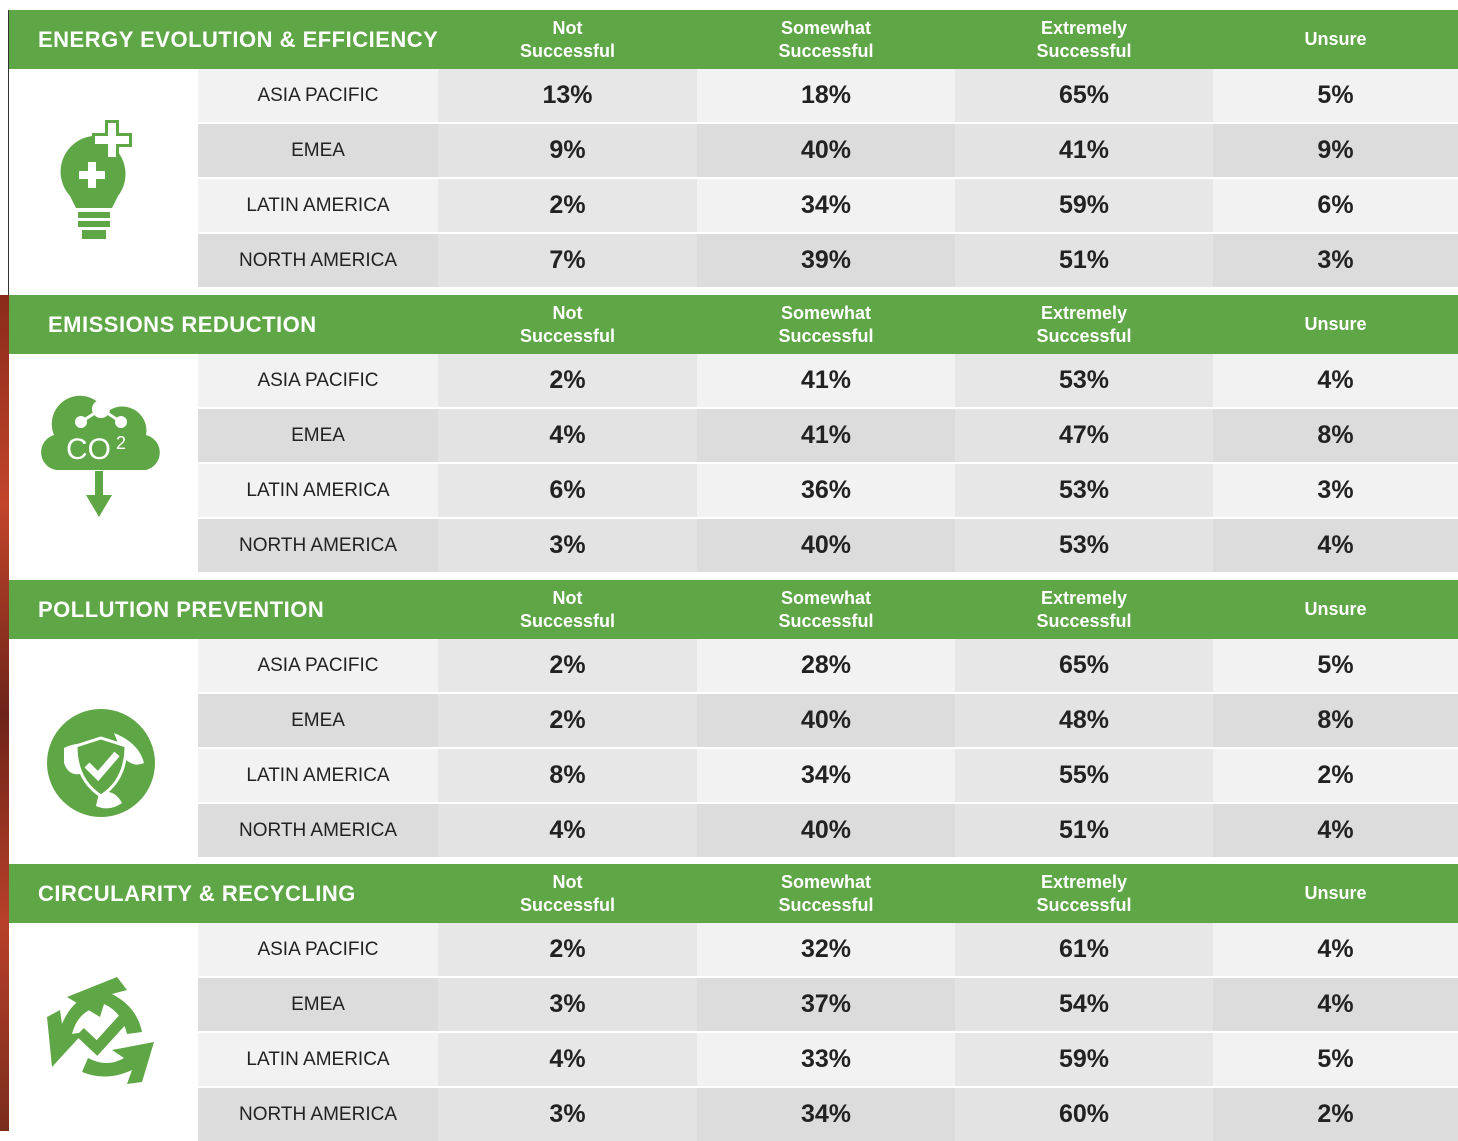 The image size is (1458, 1141). I want to click on background-photo-strip, so click(4, 713).